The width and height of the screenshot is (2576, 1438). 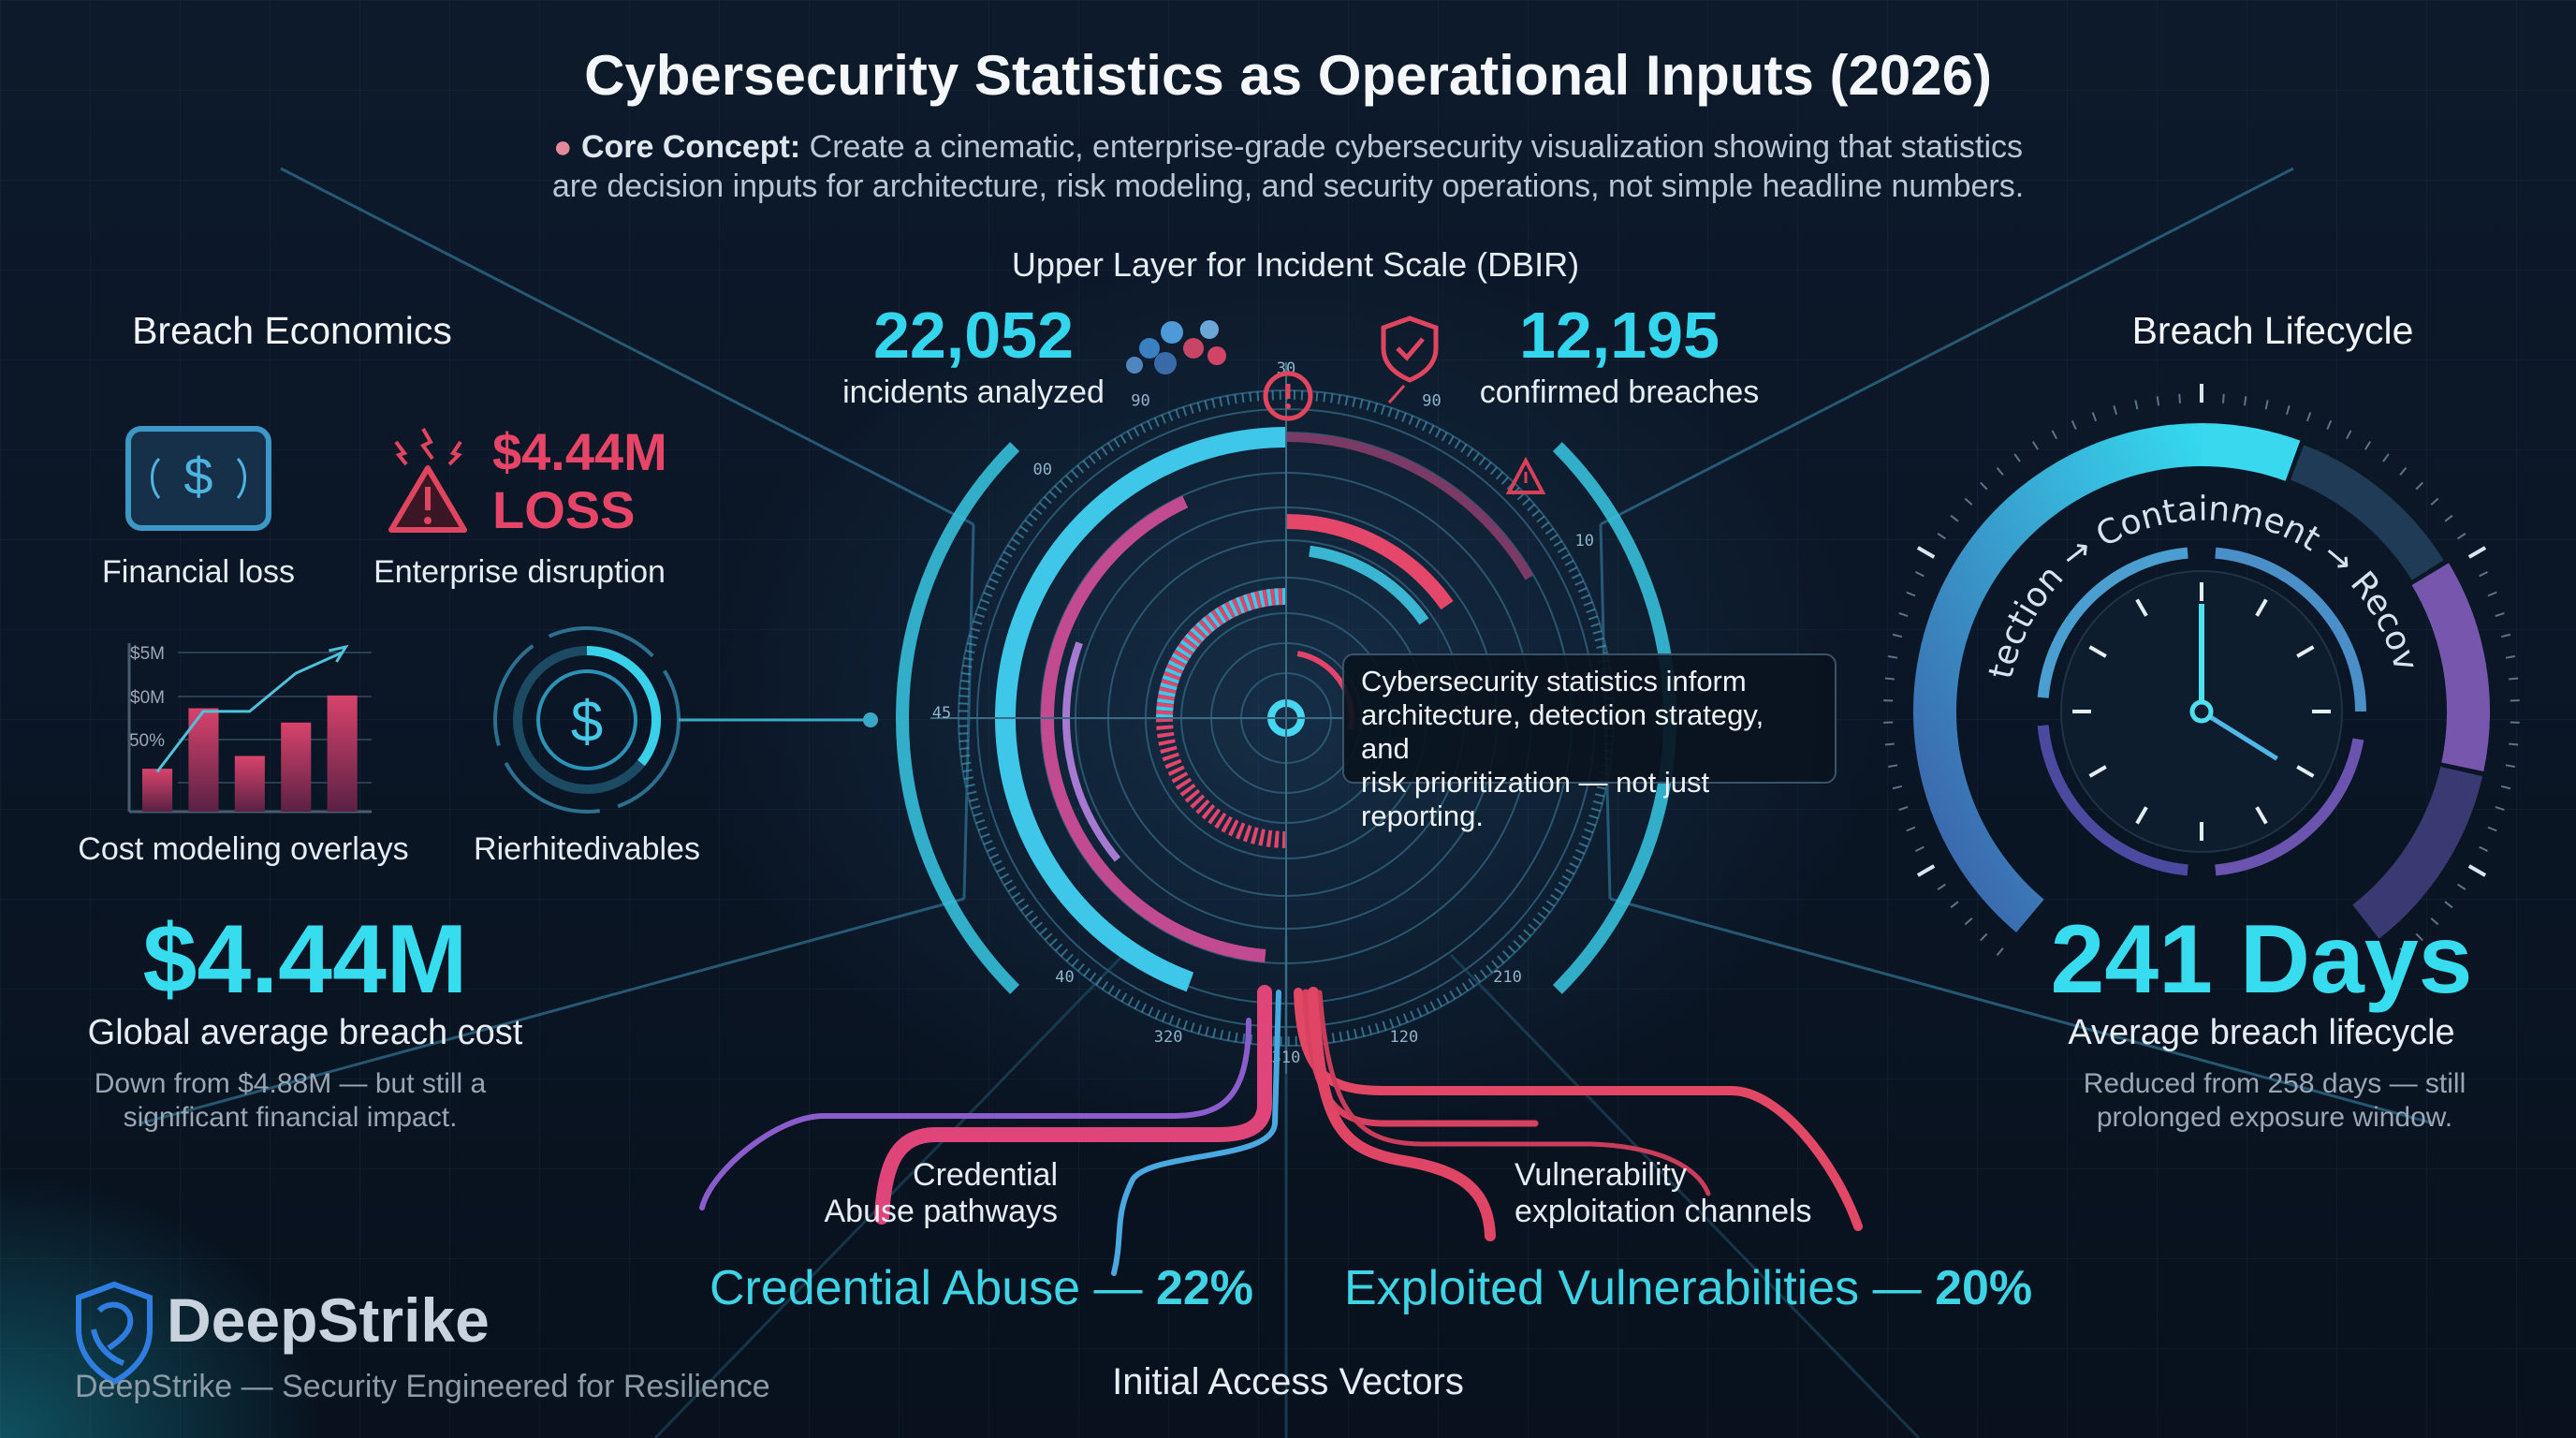 What do you see at coordinates (579, 451) in the screenshot?
I see `loss-value: $4.44M` at bounding box center [579, 451].